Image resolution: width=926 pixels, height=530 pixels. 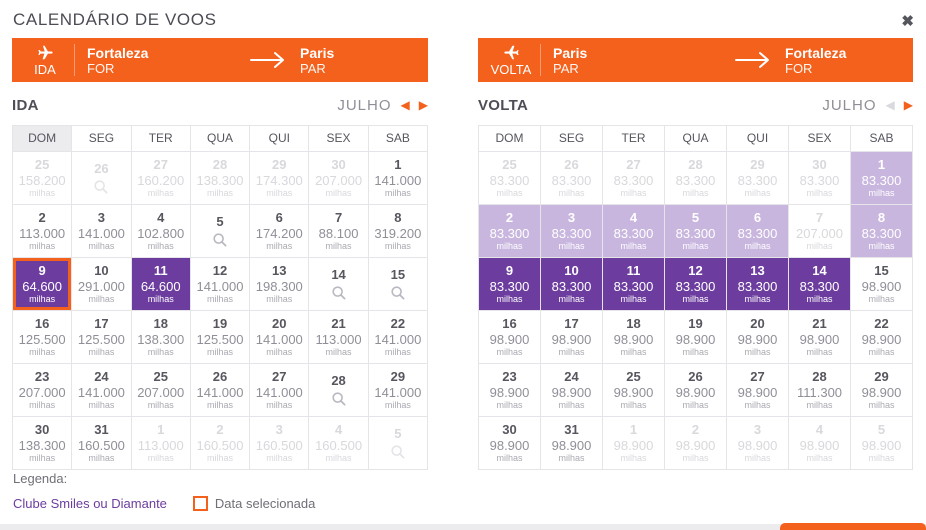 What do you see at coordinates (633, 231) in the screenshot?
I see `day-cell-4: 4 83.300 milhas` at bounding box center [633, 231].